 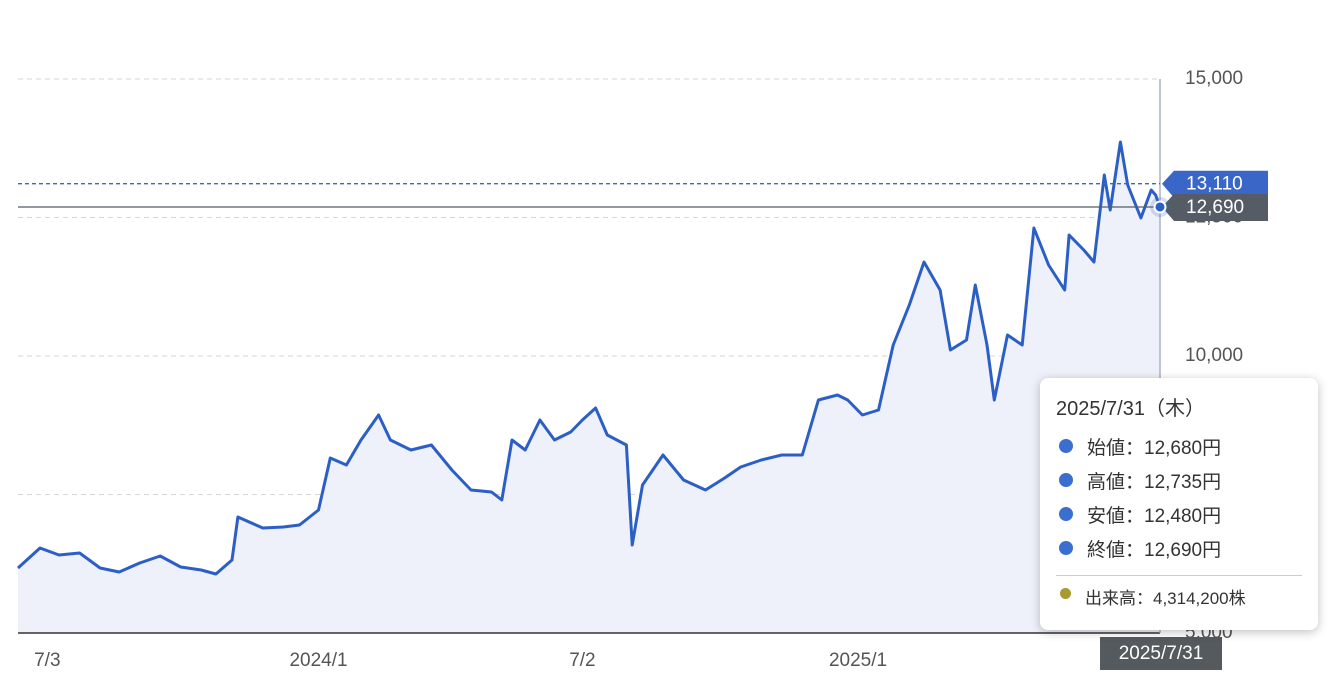 I want to click on cursor-label-box, so click(x=1161, y=653).